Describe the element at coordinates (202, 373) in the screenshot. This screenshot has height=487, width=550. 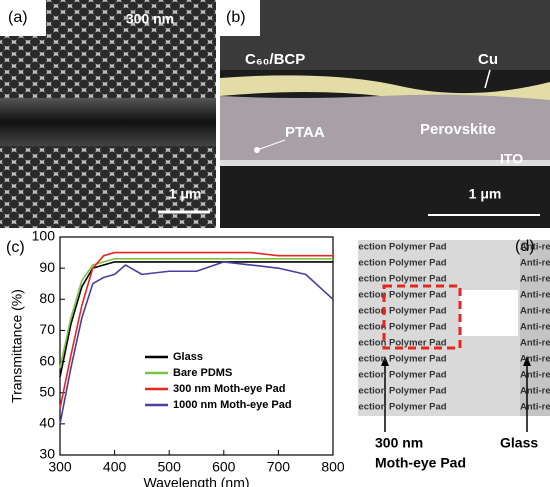
I see `legend-label: Bare PDMS` at that location.